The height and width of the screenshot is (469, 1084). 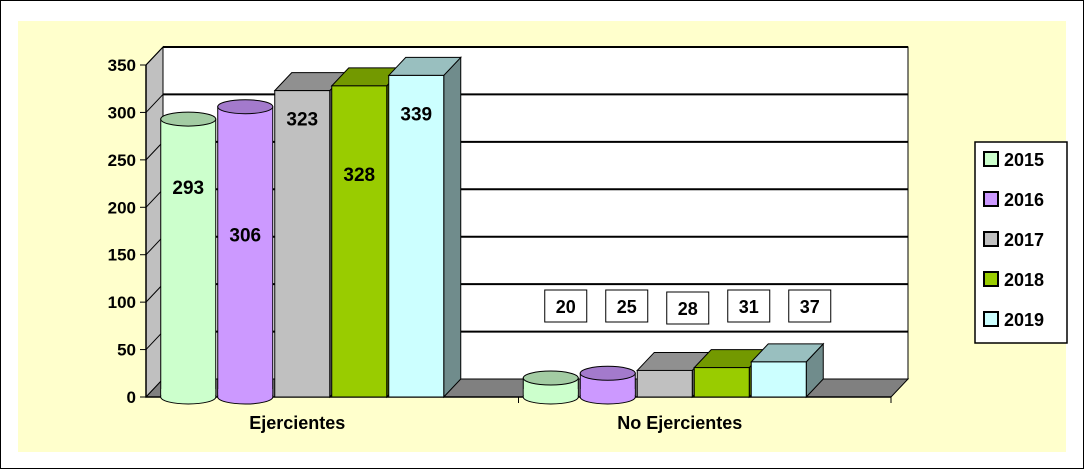 What do you see at coordinates (1024, 280) in the screenshot?
I see `legend-entry-2018: 2018` at bounding box center [1024, 280].